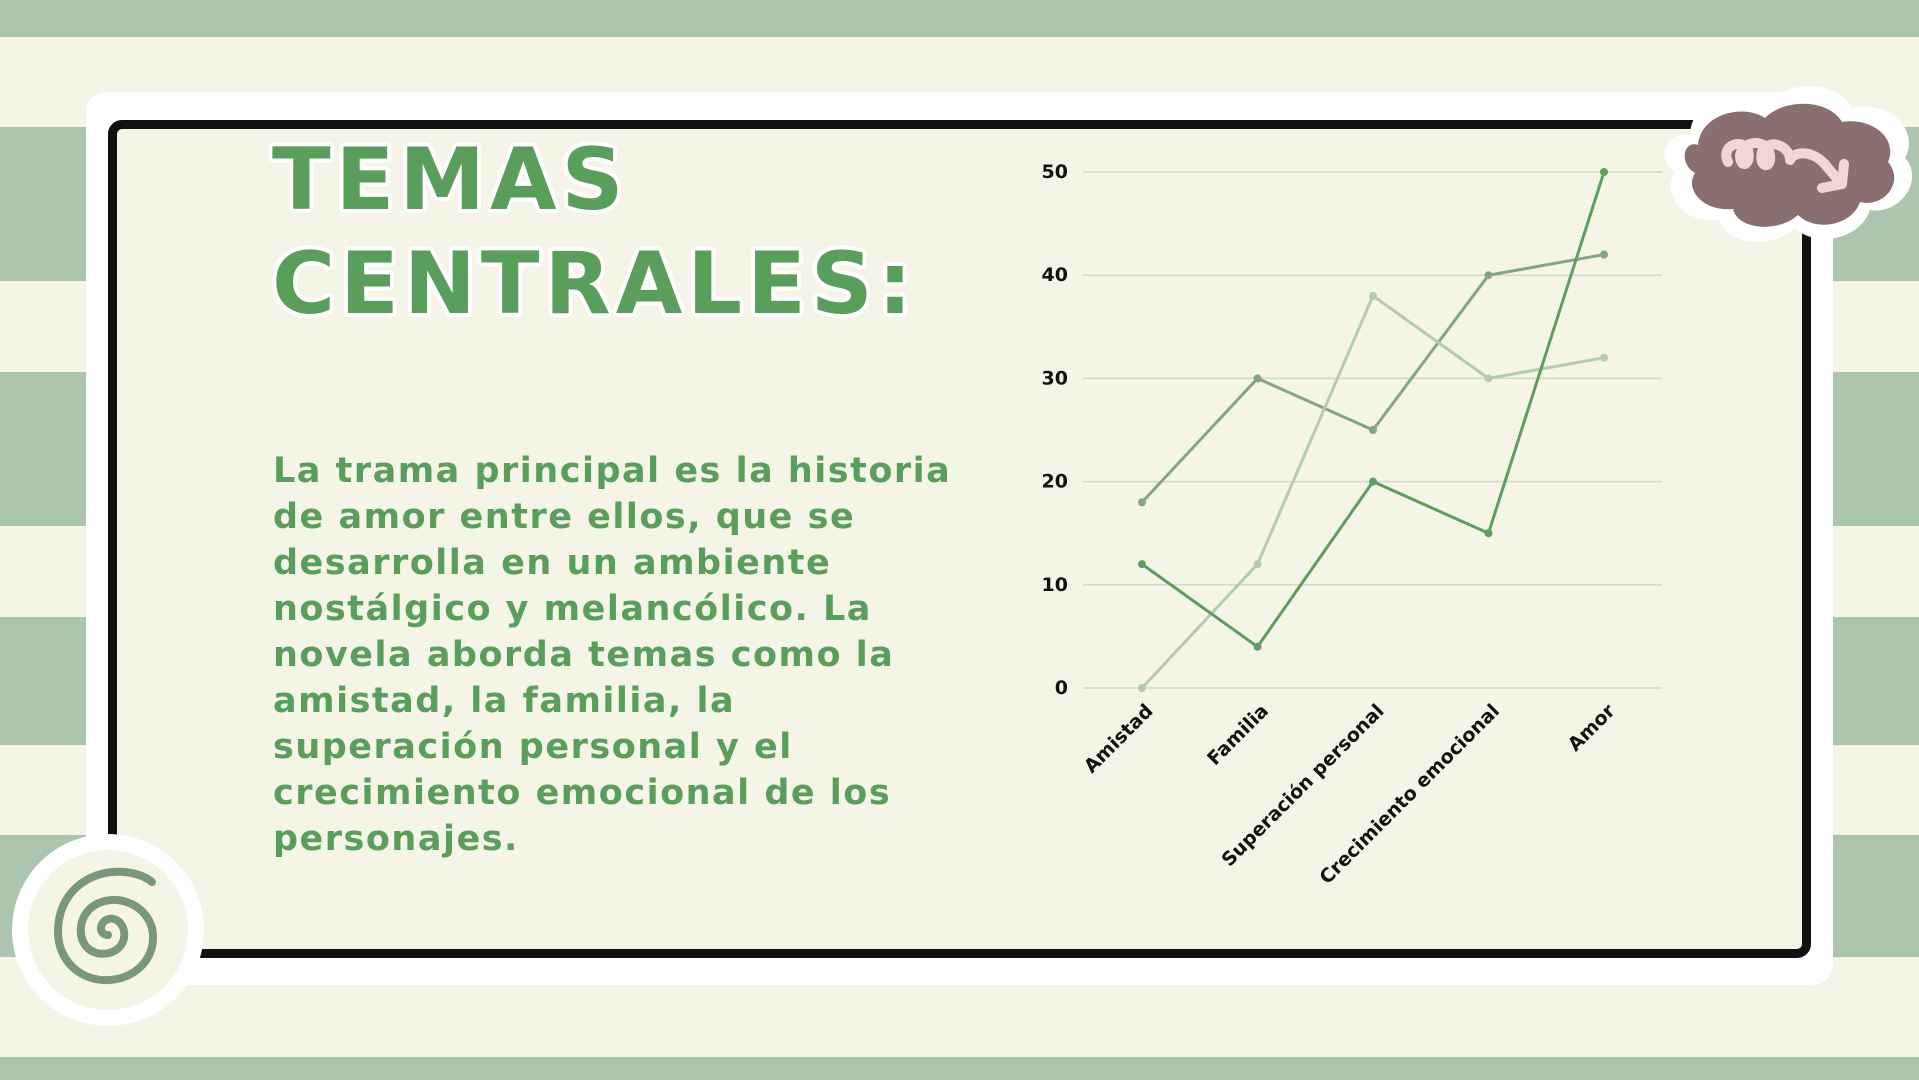 This screenshot has width=1919, height=1080. I want to click on x-tick-label: Familia, so click(1238, 735).